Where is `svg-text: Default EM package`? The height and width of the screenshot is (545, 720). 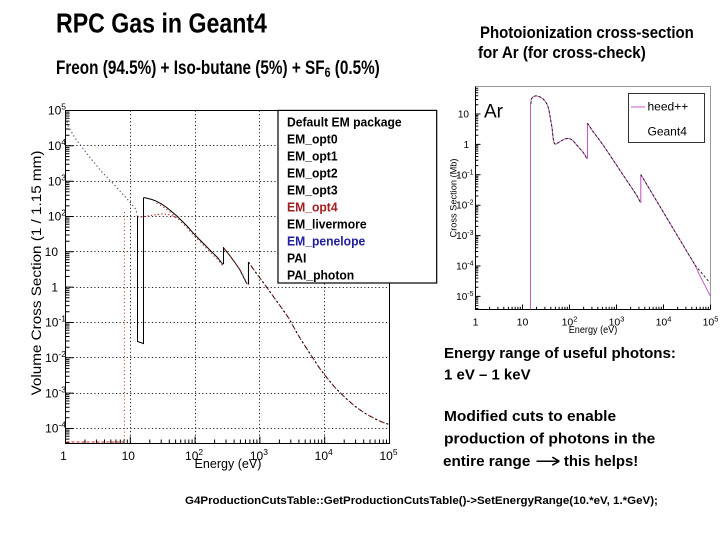 svg-text: Default EM package is located at coordinates (344, 123).